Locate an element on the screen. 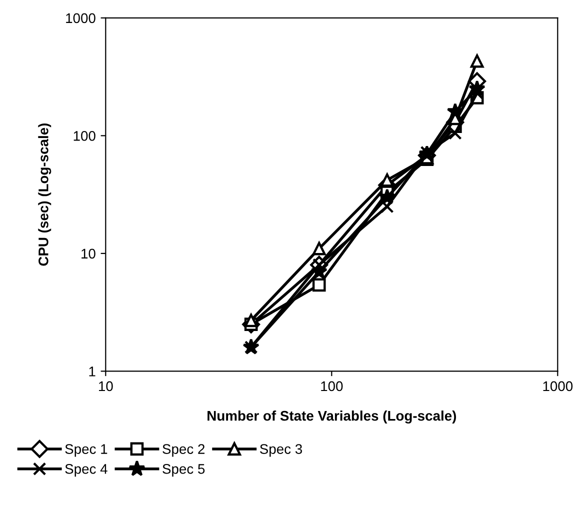 The image size is (587, 512). x-axis-title: Number of State Variables (Log-scale) is located at coordinates (332, 417).